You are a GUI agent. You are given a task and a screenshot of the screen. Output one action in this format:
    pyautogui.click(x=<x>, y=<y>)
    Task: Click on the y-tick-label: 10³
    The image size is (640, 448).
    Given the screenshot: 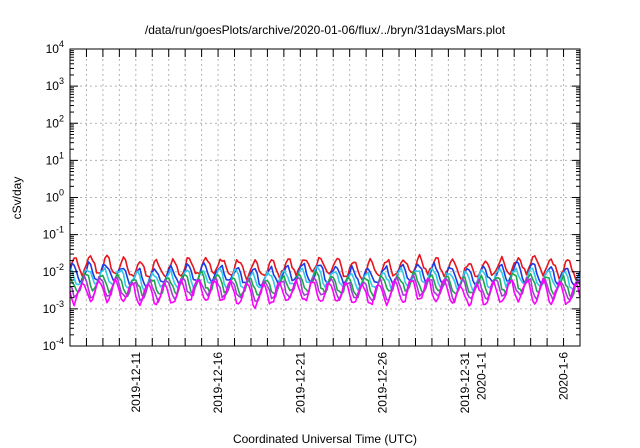 What is the action you would take?
    pyautogui.click(x=55, y=84)
    